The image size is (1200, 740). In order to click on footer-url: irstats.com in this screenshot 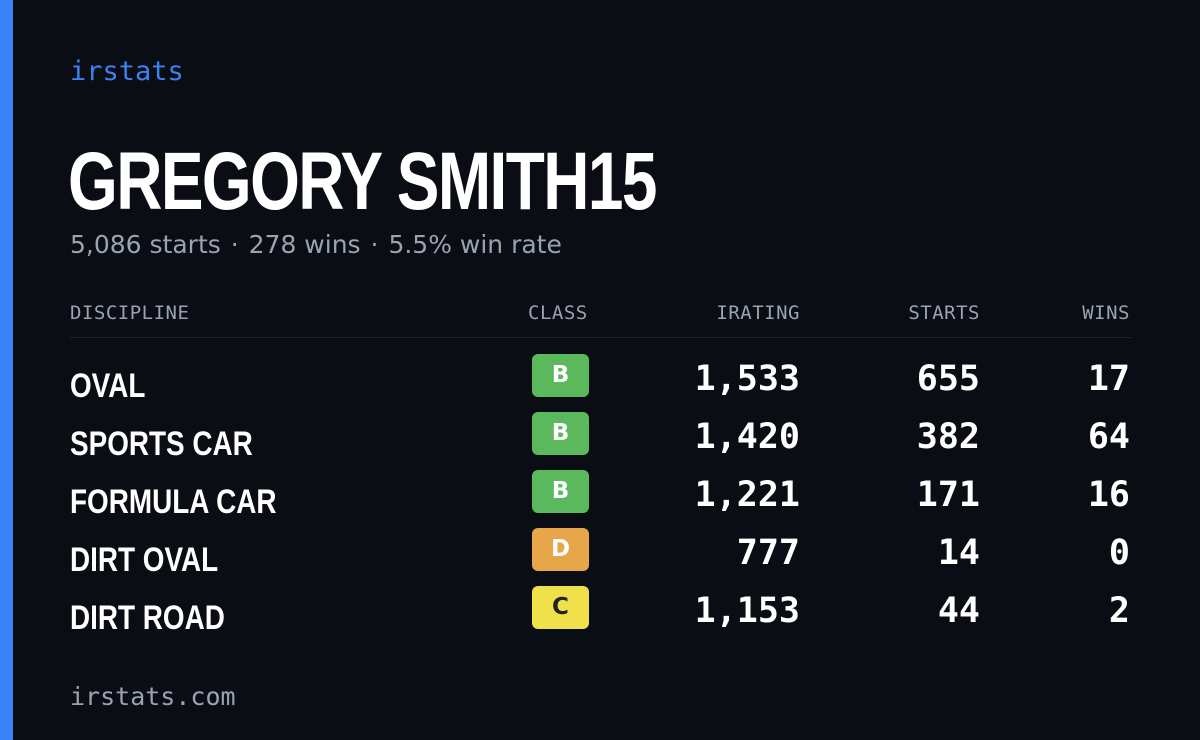, I will do `click(153, 696)`.